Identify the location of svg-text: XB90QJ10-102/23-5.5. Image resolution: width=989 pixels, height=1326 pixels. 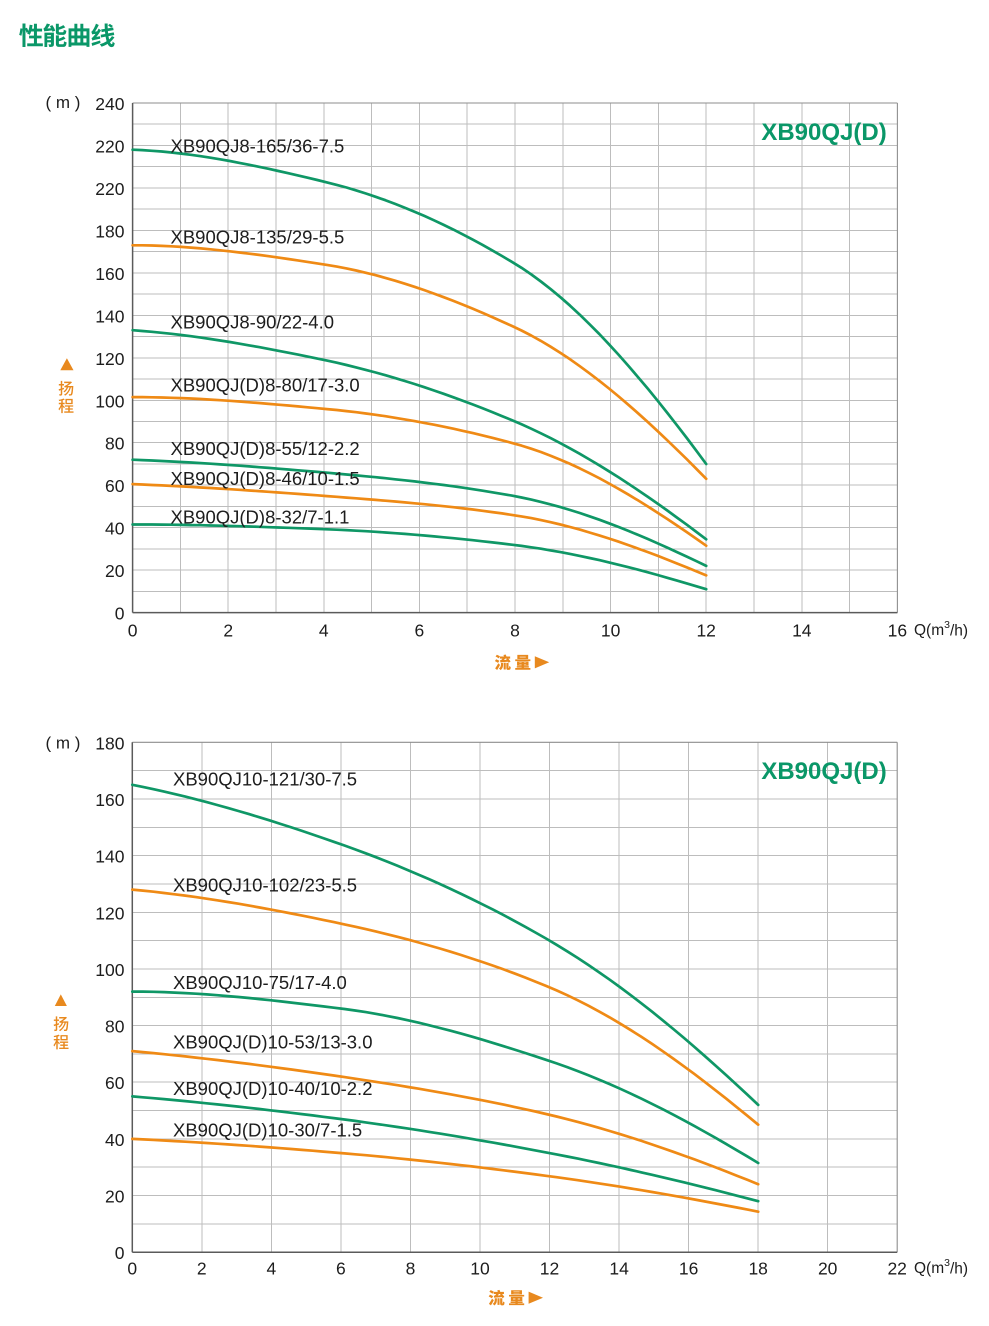
(265, 884).